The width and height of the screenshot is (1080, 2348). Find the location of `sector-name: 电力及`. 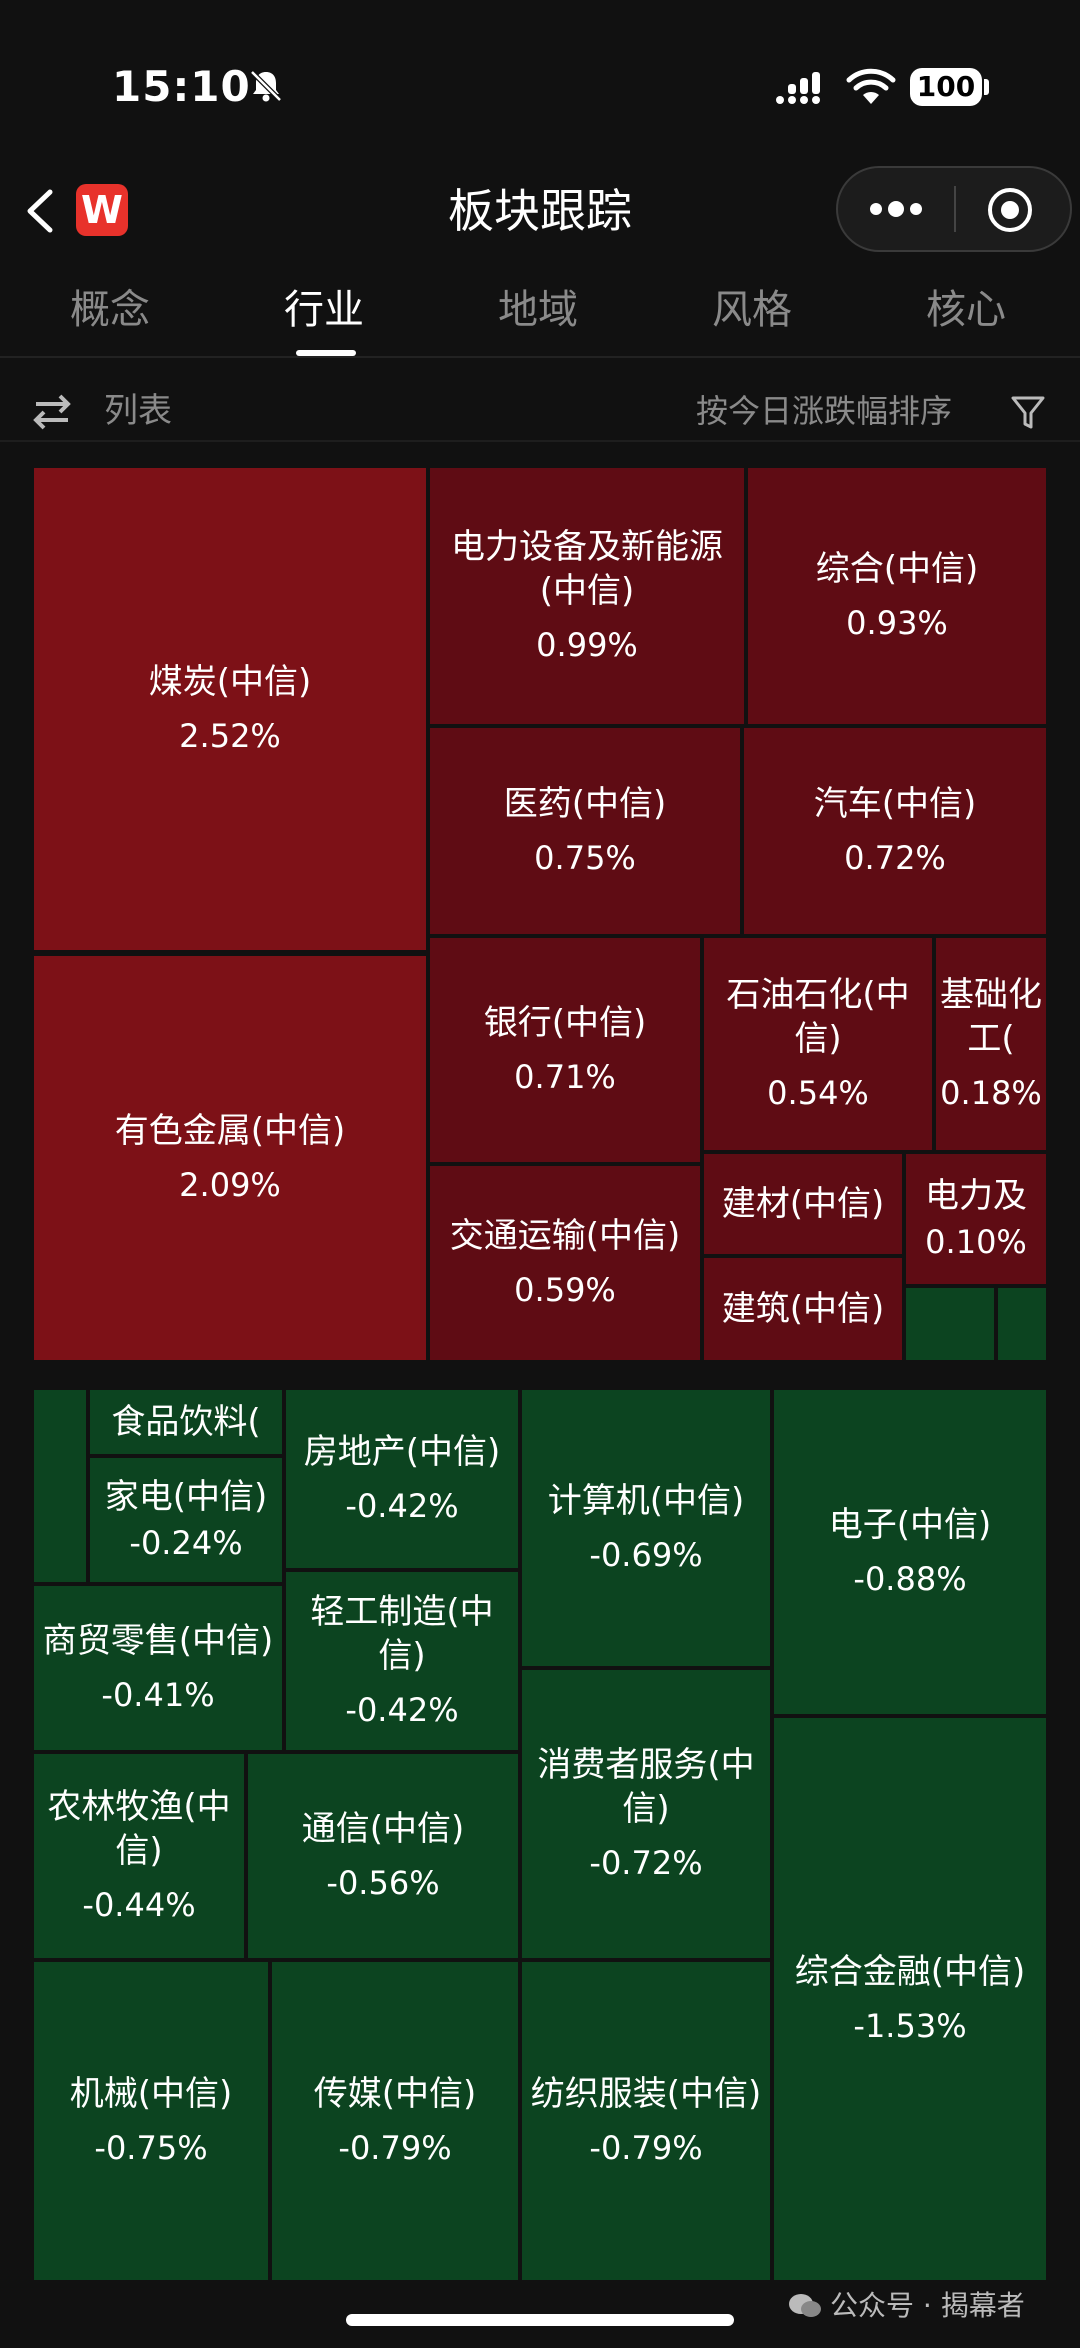

sector-name: 电力及 is located at coordinates (976, 1196).